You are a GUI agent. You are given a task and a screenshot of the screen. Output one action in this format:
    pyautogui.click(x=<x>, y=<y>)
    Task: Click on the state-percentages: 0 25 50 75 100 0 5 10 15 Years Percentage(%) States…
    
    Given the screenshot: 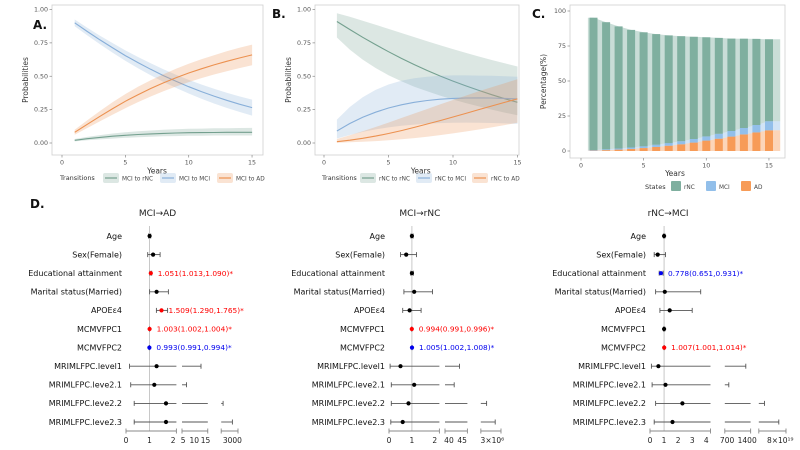 What is the action you would take?
    pyautogui.click(x=662, y=97)
    